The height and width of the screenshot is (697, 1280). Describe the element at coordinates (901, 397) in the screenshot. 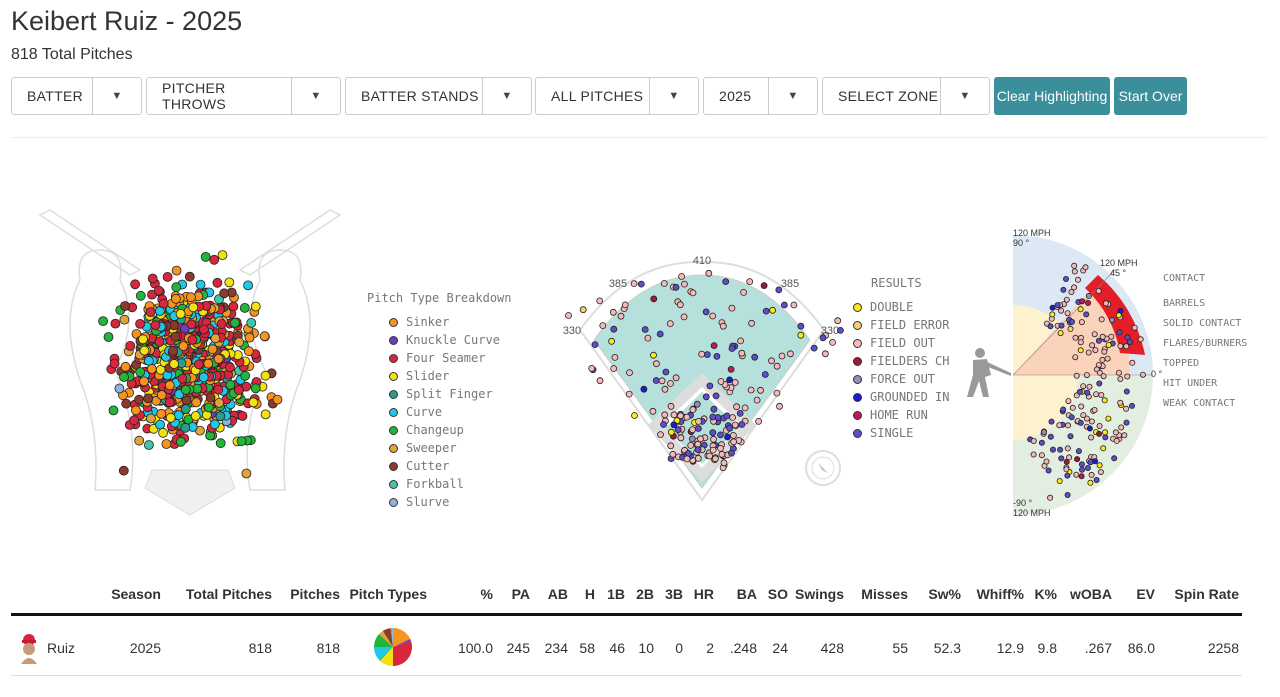

I see `result-legend-item: GROUNDED IN` at that location.